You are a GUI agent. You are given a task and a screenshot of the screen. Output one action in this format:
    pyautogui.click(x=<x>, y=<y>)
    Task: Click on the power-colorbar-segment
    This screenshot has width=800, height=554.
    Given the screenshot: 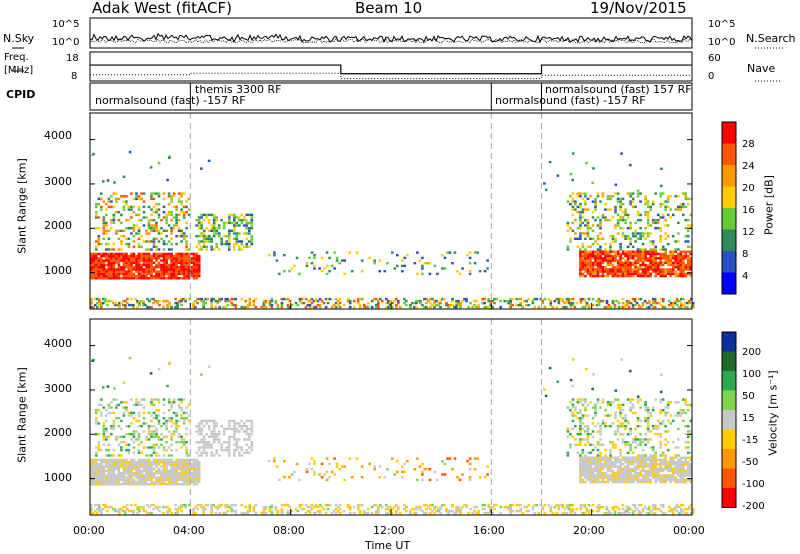 What is the action you would take?
    pyautogui.click(x=729, y=176)
    